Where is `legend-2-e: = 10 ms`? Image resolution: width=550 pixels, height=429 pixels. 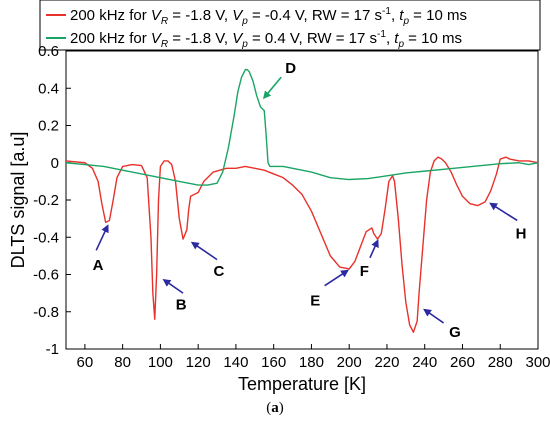
legend-2-e: = 10 ms is located at coordinates (433, 38).